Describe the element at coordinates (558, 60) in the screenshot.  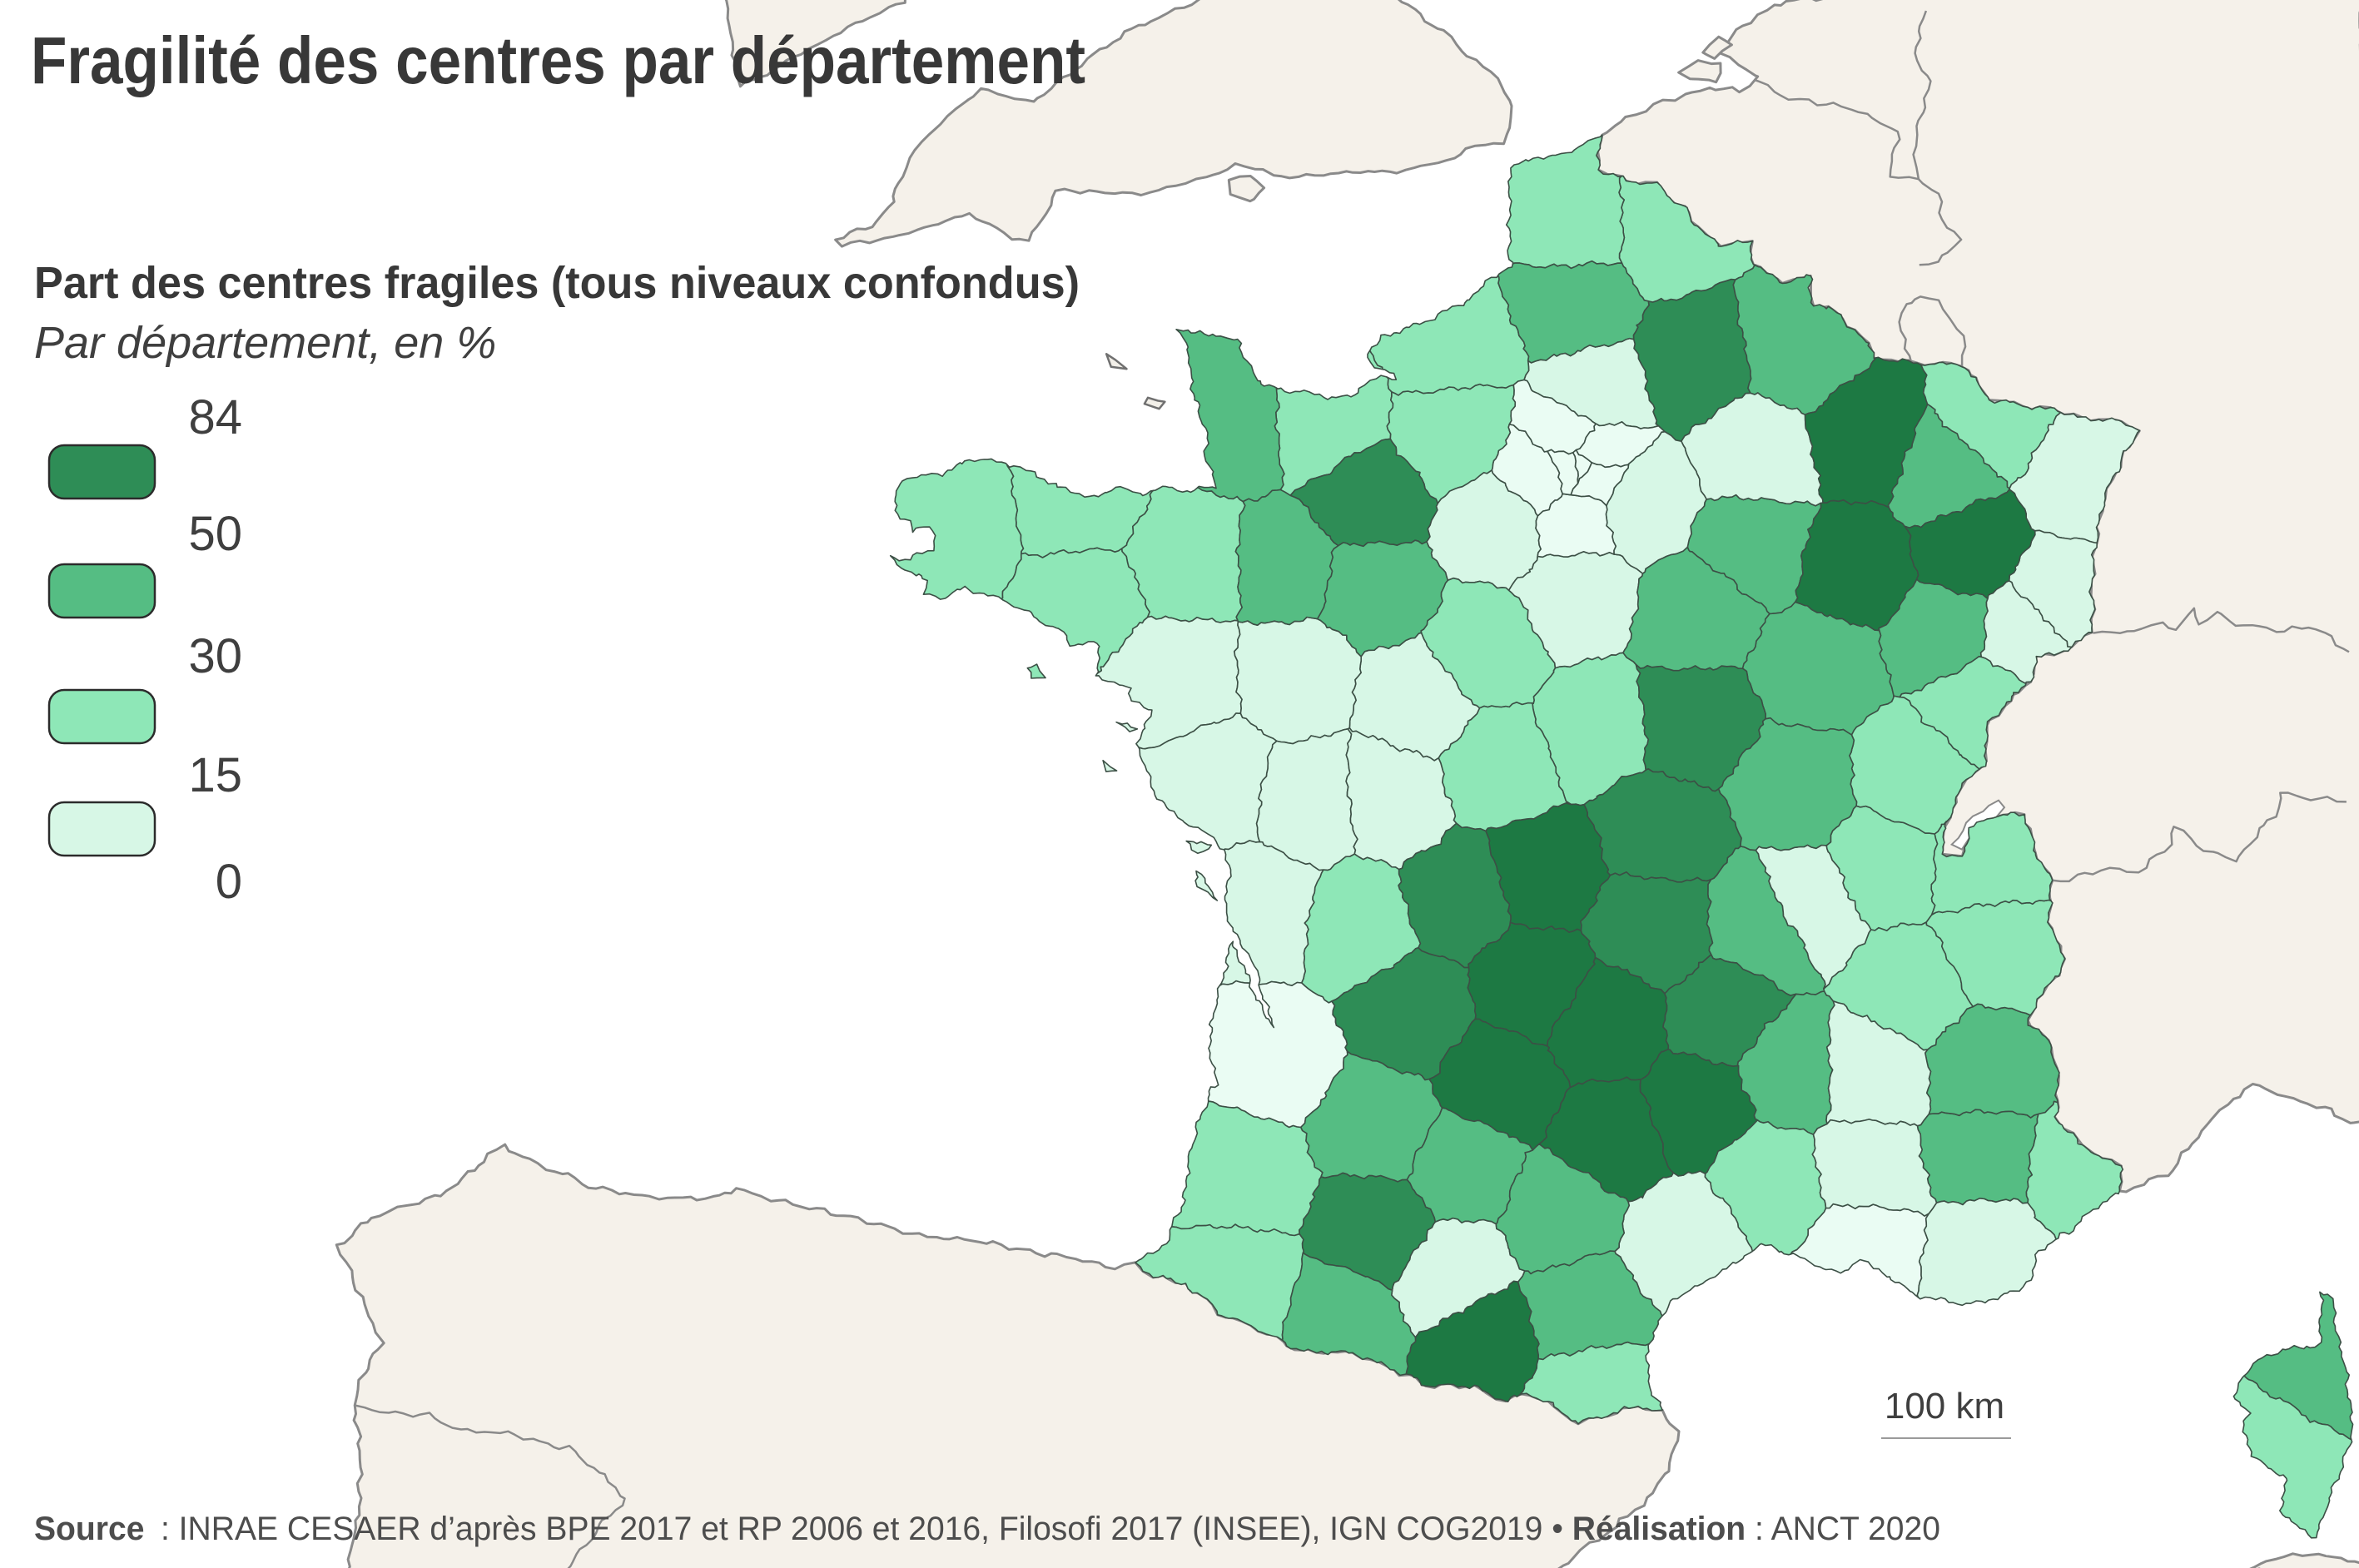
I see `svg-text:Fragilité des centres par dépa: Fragilité des centres par département` at that location.